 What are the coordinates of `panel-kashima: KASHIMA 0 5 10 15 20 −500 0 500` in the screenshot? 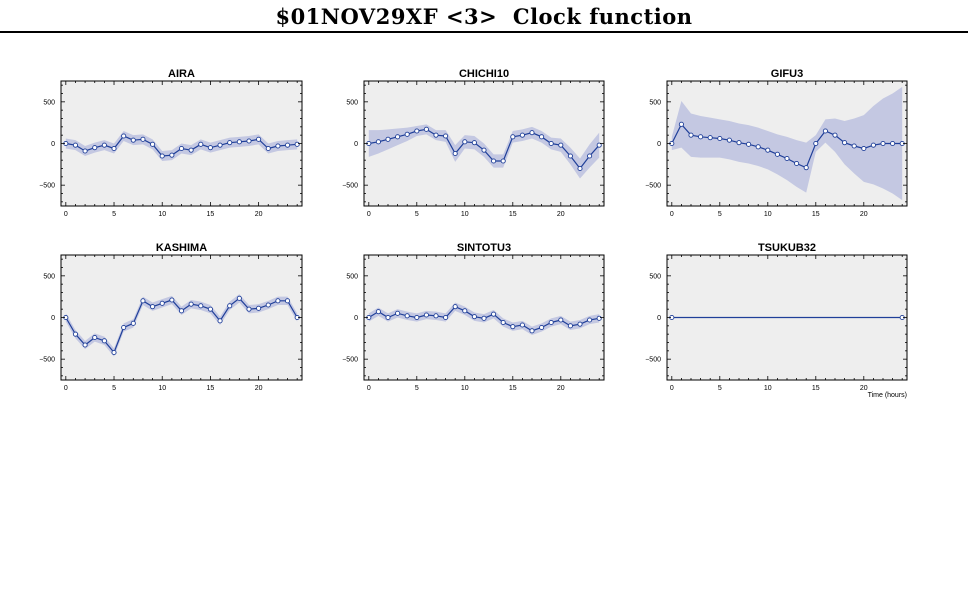 It's located at (171, 317).